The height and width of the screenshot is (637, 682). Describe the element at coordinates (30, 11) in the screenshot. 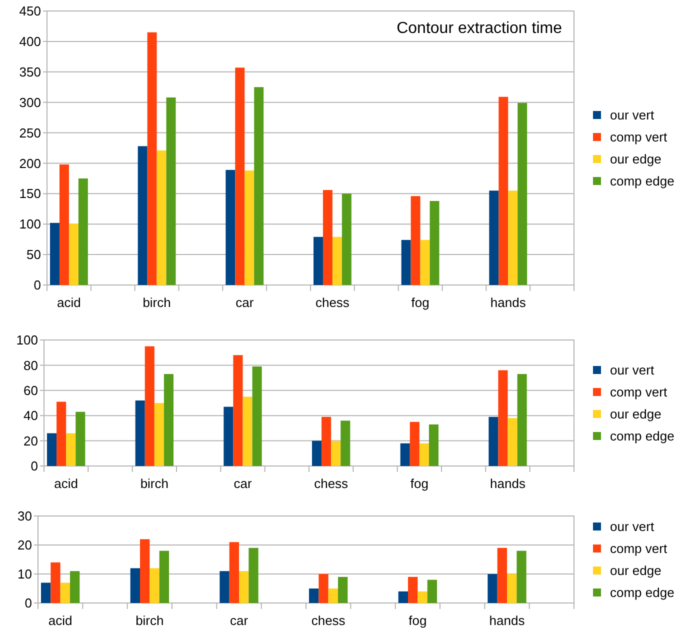

I see `y-tick-label: 450` at that location.